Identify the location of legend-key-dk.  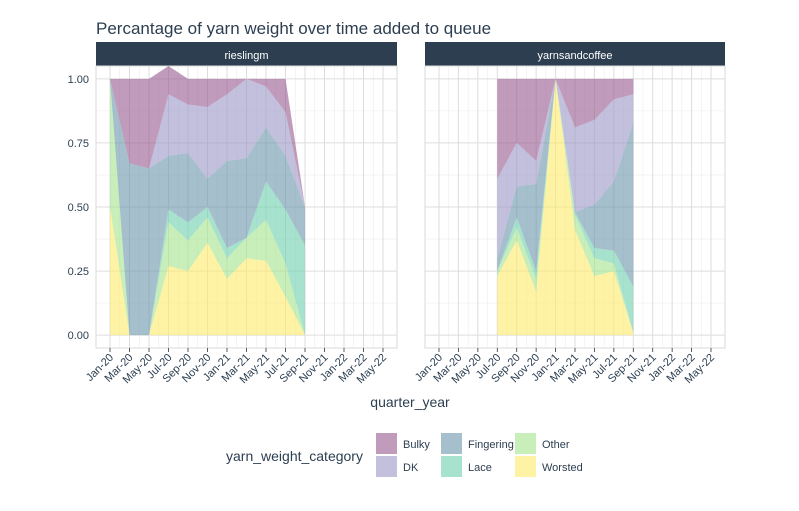
(386, 466).